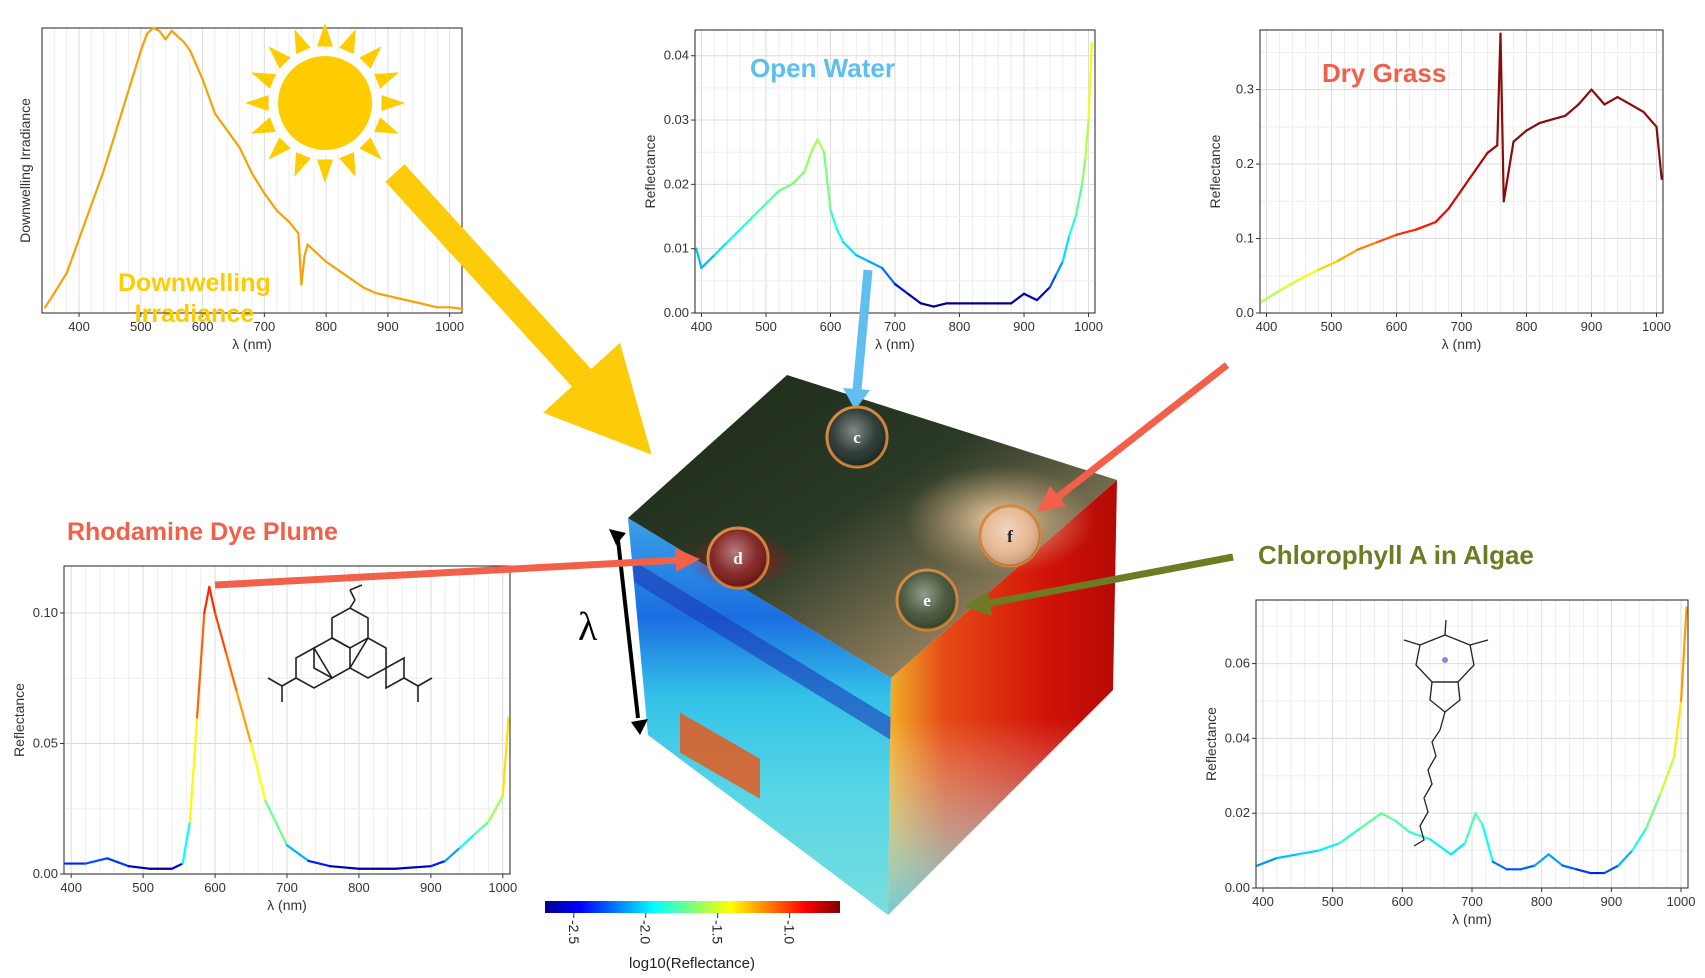 The width and height of the screenshot is (1705, 978). What do you see at coordinates (287, 887) in the screenshot?
I see `rhodamine-xtick-label: 700` at bounding box center [287, 887].